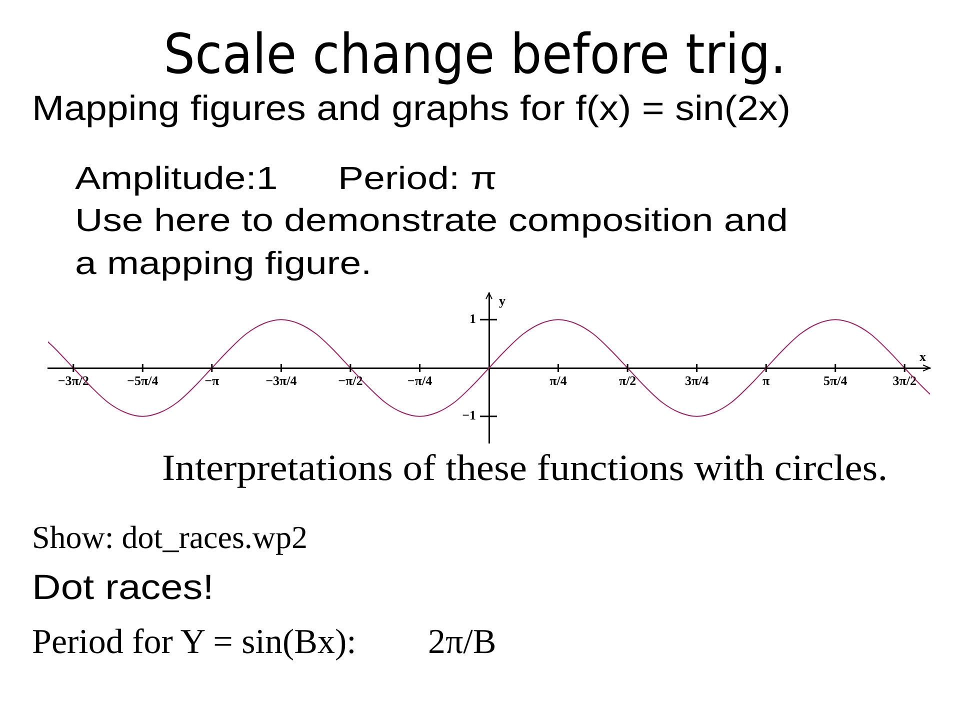 The height and width of the screenshot is (720, 960). Describe the element at coordinates (627, 380) in the screenshot. I see `x-tick-label: π/2` at that location.